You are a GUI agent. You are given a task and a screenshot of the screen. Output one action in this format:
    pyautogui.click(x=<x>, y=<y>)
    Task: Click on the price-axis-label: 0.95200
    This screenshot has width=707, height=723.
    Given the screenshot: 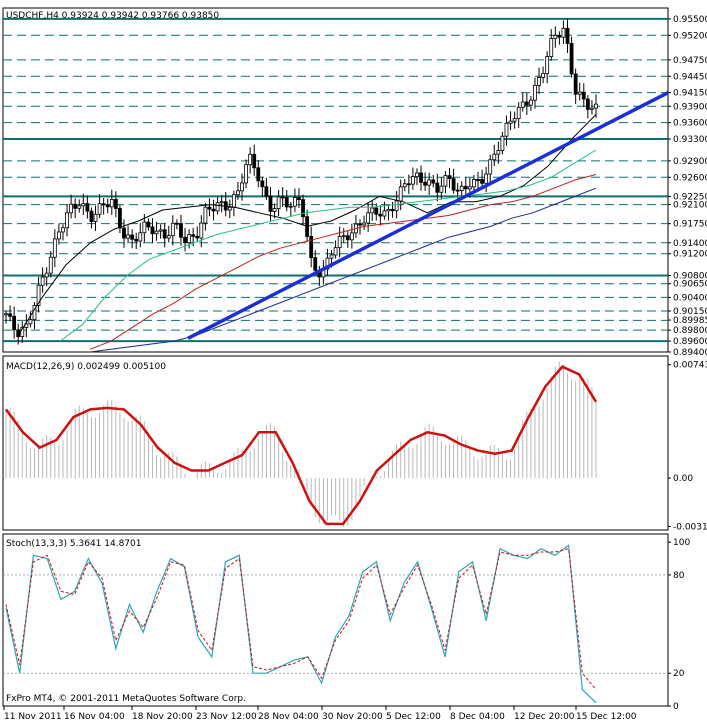 What is the action you would take?
    pyautogui.click(x=690, y=36)
    